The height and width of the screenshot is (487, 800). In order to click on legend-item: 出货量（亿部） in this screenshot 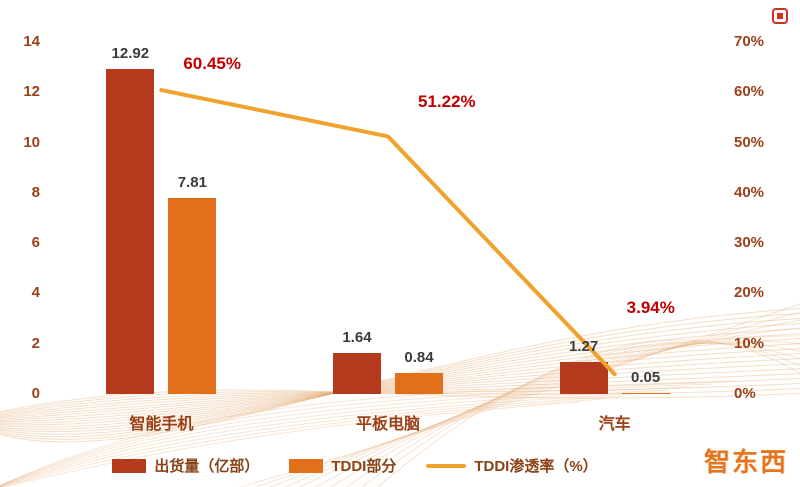, I will do `click(185, 465)`.